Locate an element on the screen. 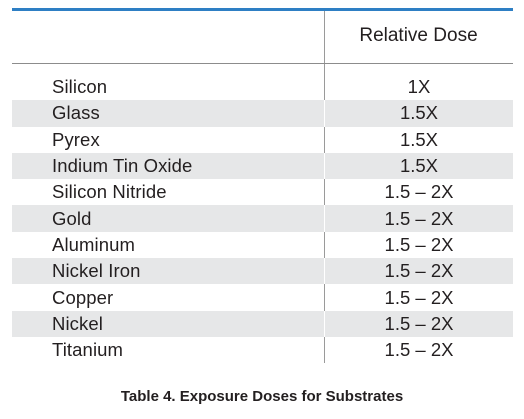 The height and width of the screenshot is (419, 524). table-caption: Table 4. Exposure Doses for Substrates is located at coordinates (262, 396).